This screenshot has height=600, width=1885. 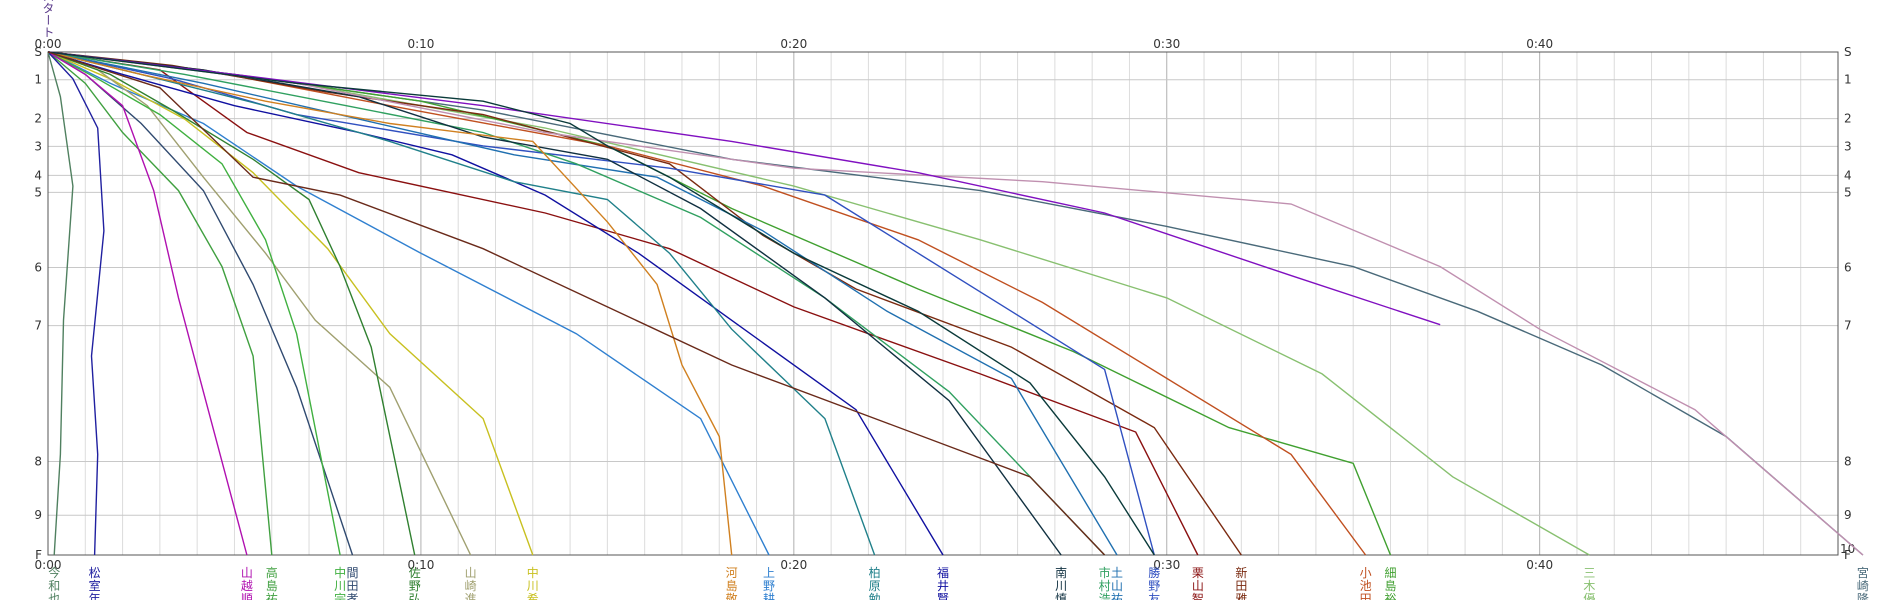 I want to click on start-label: スタート, so click(x=48, y=19).